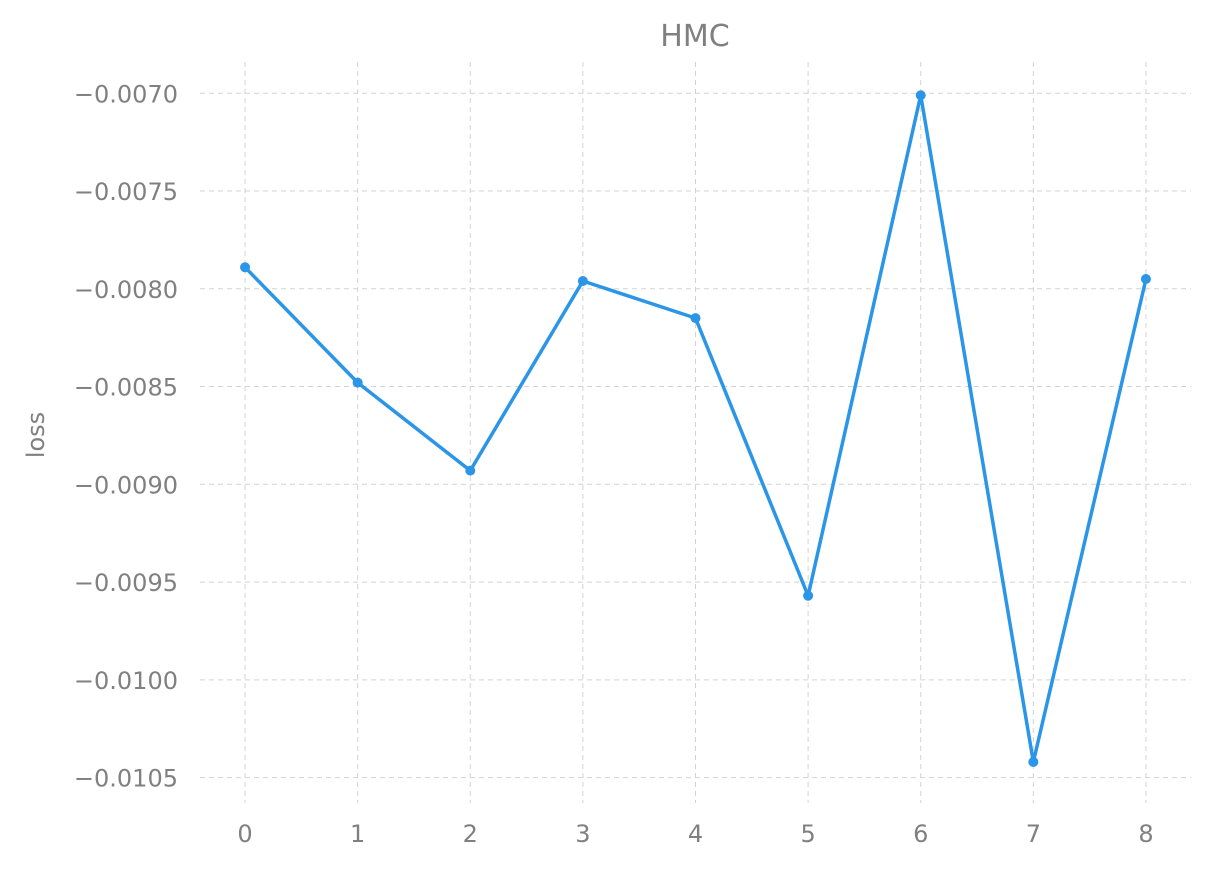 The image size is (1211, 869). I want to click on y-axis-label: loss, so click(36, 435).